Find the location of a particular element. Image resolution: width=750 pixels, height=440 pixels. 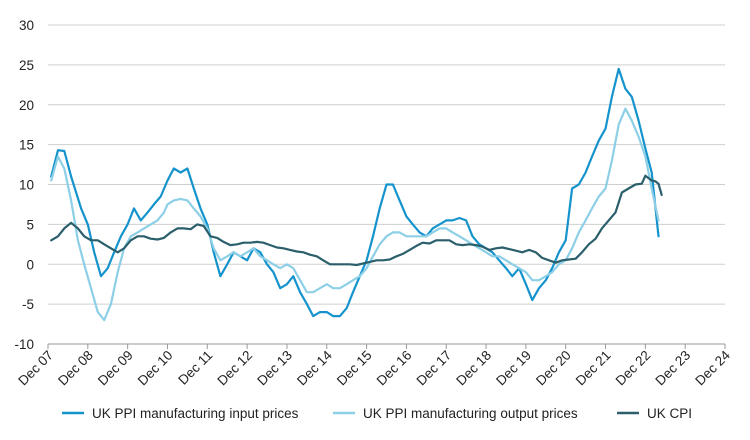

y-tick-label: 25 is located at coordinates (26, 65).